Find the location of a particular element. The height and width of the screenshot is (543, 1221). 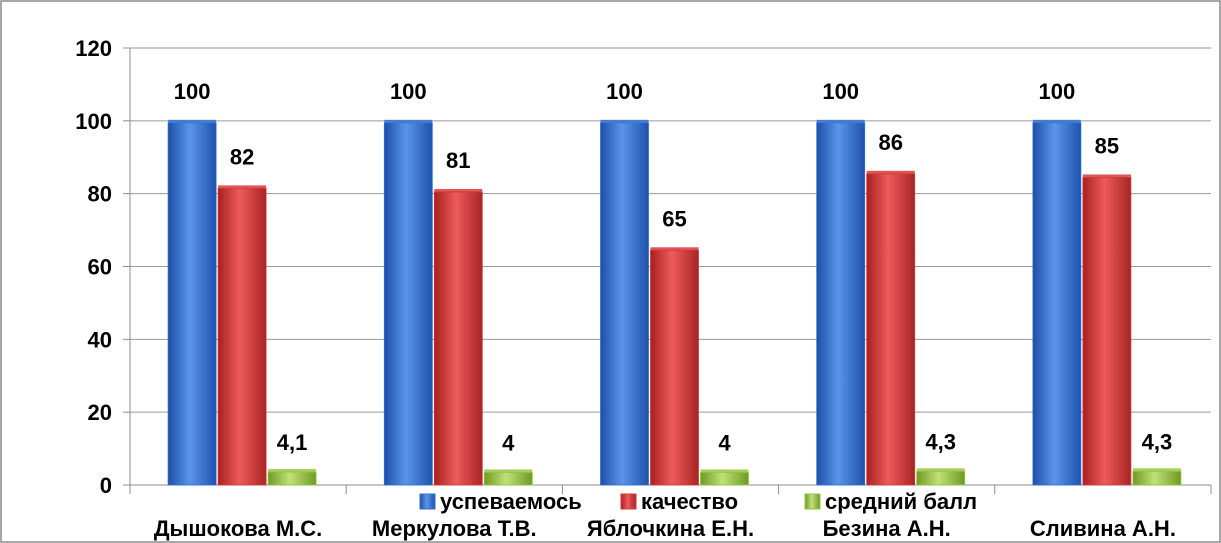

category-label: Дышокова М.С. is located at coordinates (238, 528).